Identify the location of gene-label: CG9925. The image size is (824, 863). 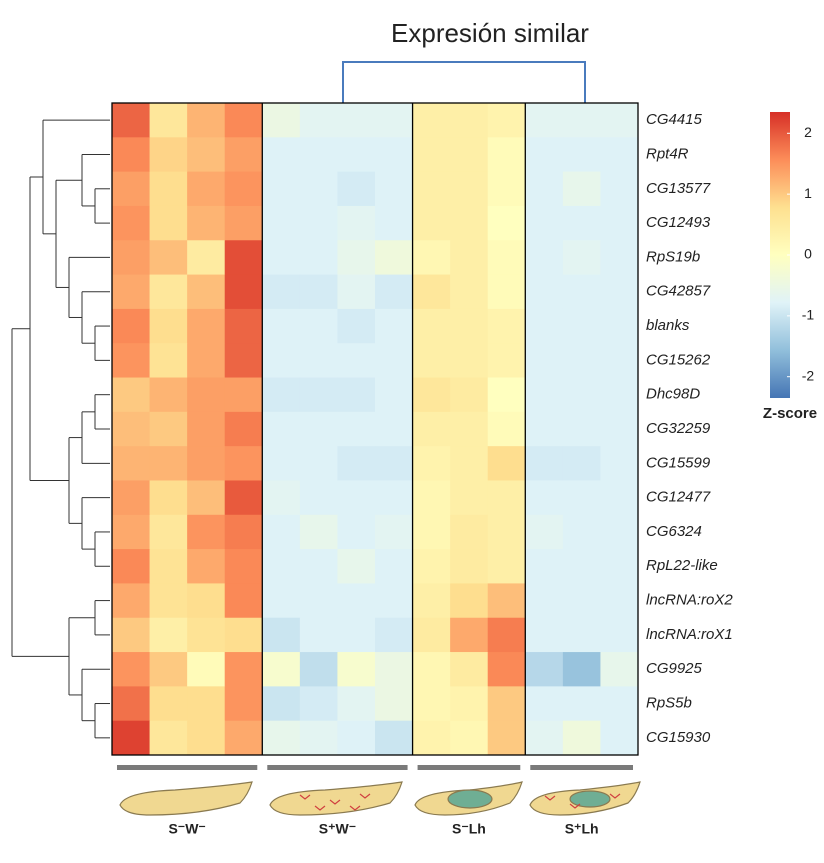
(674, 668).